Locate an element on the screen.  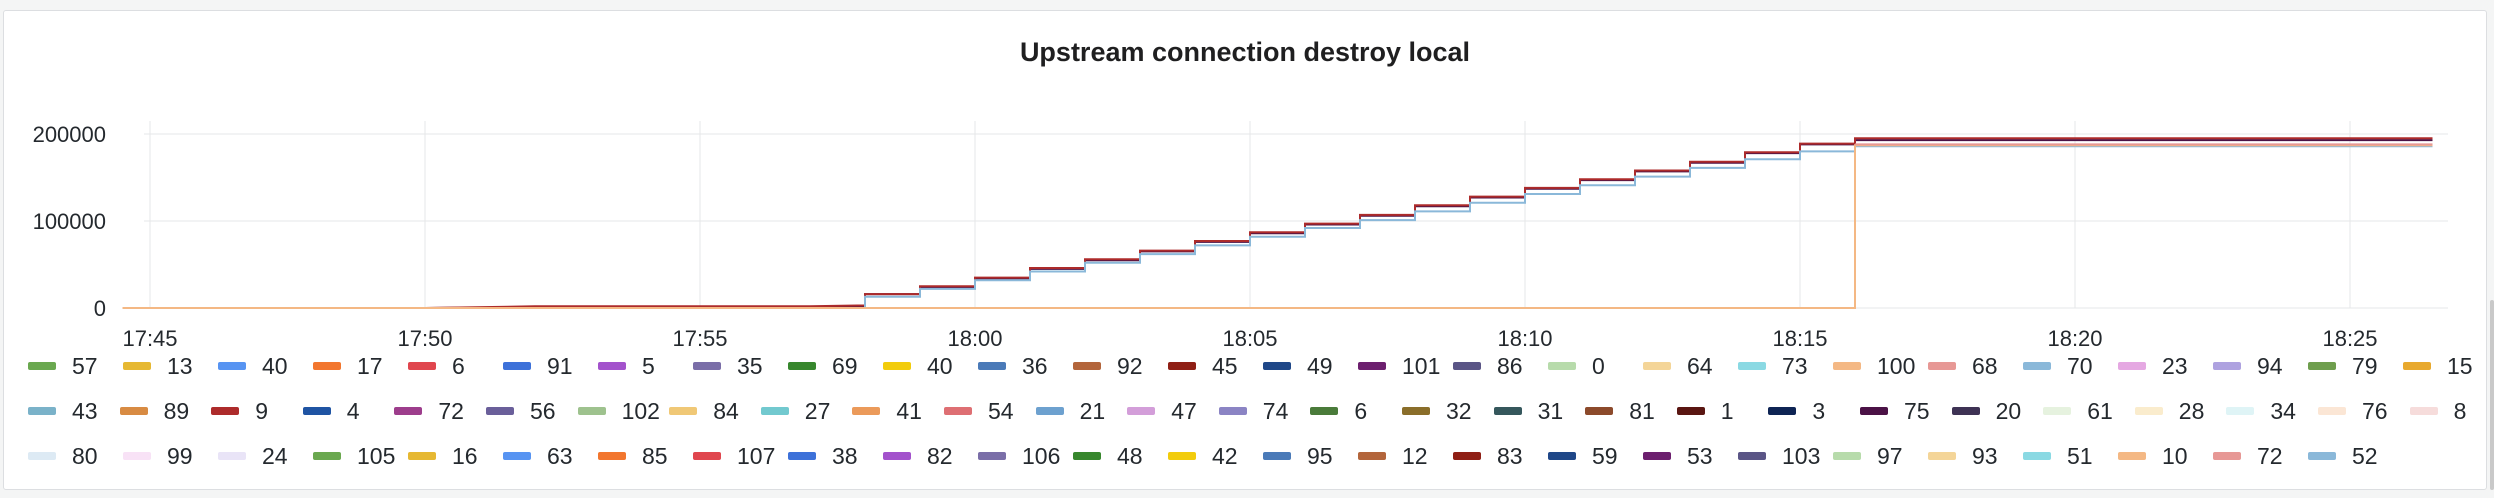
legend-item: 76 is located at coordinates (2353, 411).